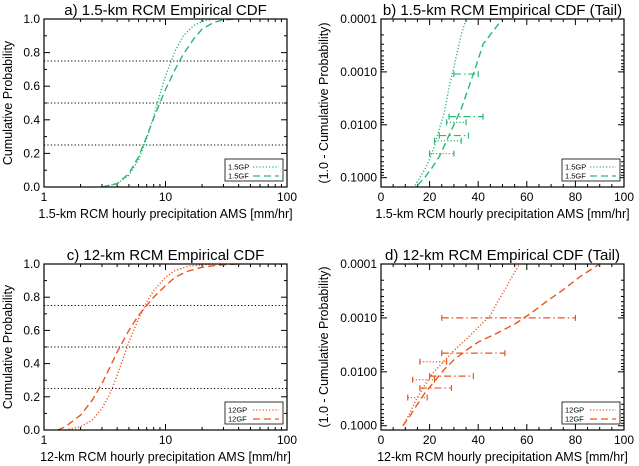  Describe the element at coordinates (502, 255) in the screenshot. I see `chart-title: d) 12-km RCM Empirical CDF (Tail)` at that location.